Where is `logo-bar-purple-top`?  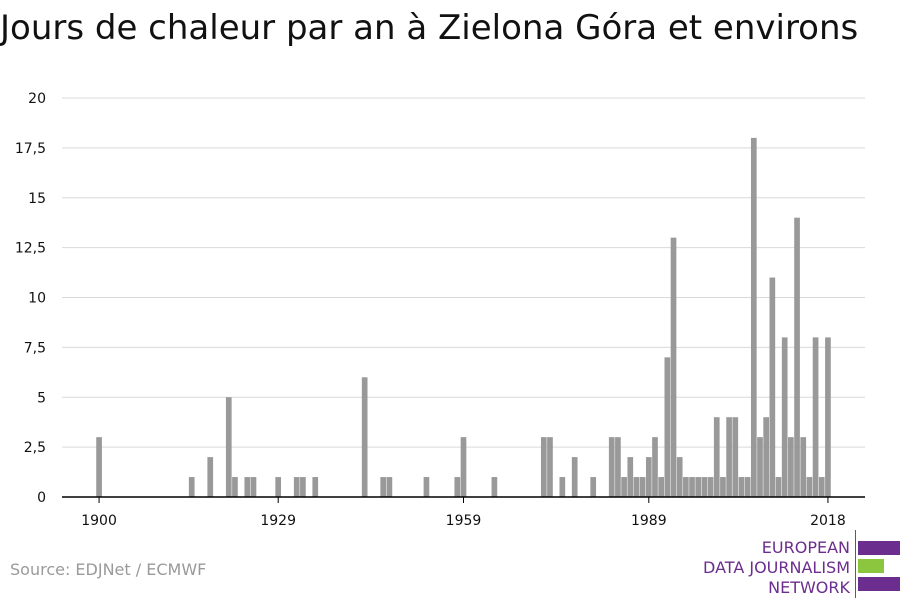 logo-bar-purple-top is located at coordinates (879, 548).